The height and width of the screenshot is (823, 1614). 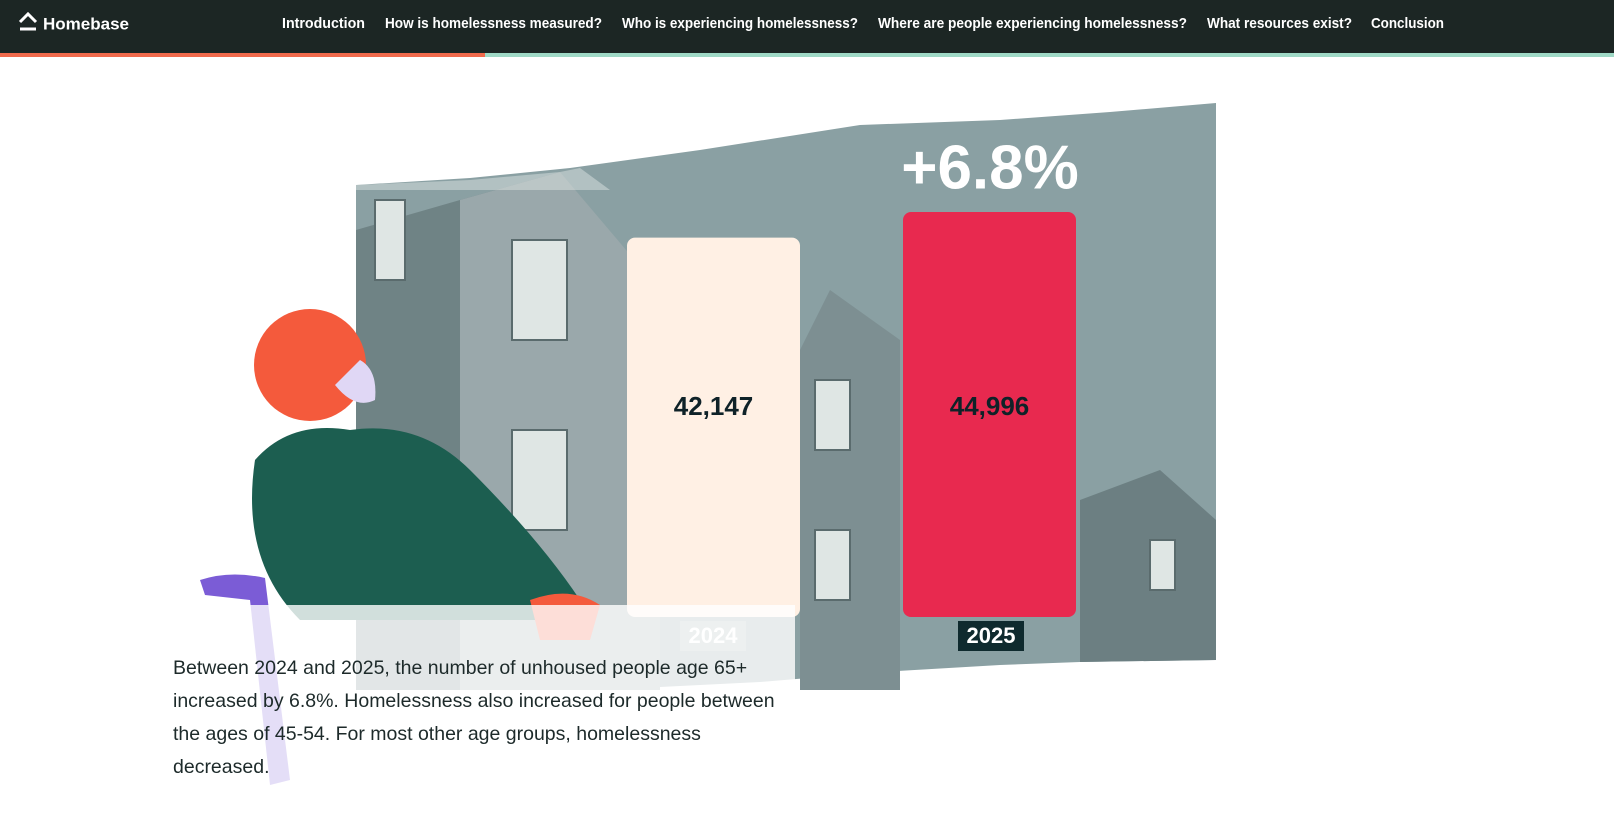 I want to click on value-label: 42,147, so click(x=714, y=406).